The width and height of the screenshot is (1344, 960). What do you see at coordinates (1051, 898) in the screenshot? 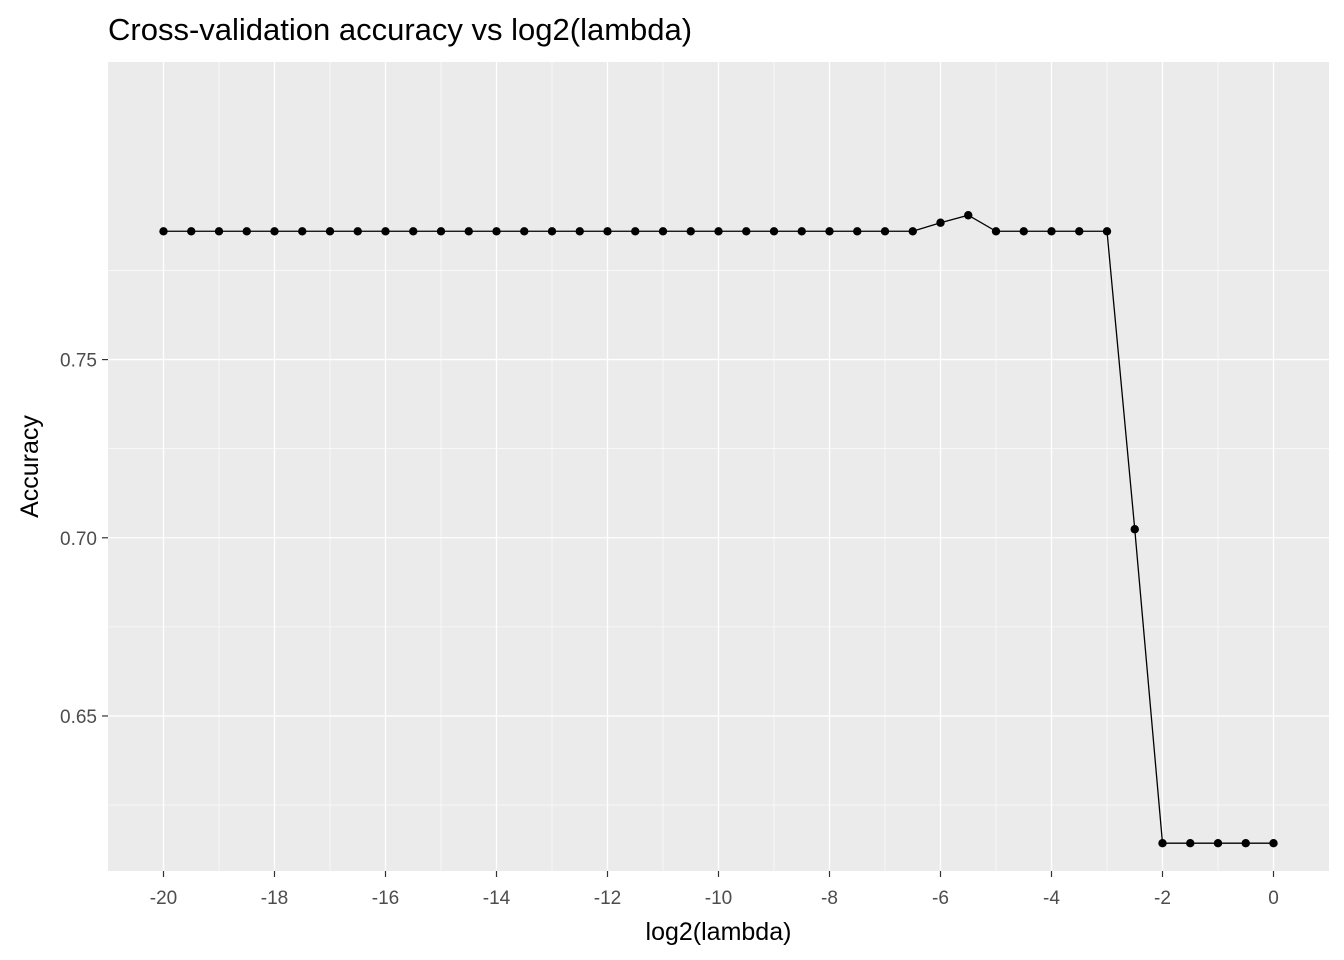
I see `x-tick-label: -4` at bounding box center [1051, 898].